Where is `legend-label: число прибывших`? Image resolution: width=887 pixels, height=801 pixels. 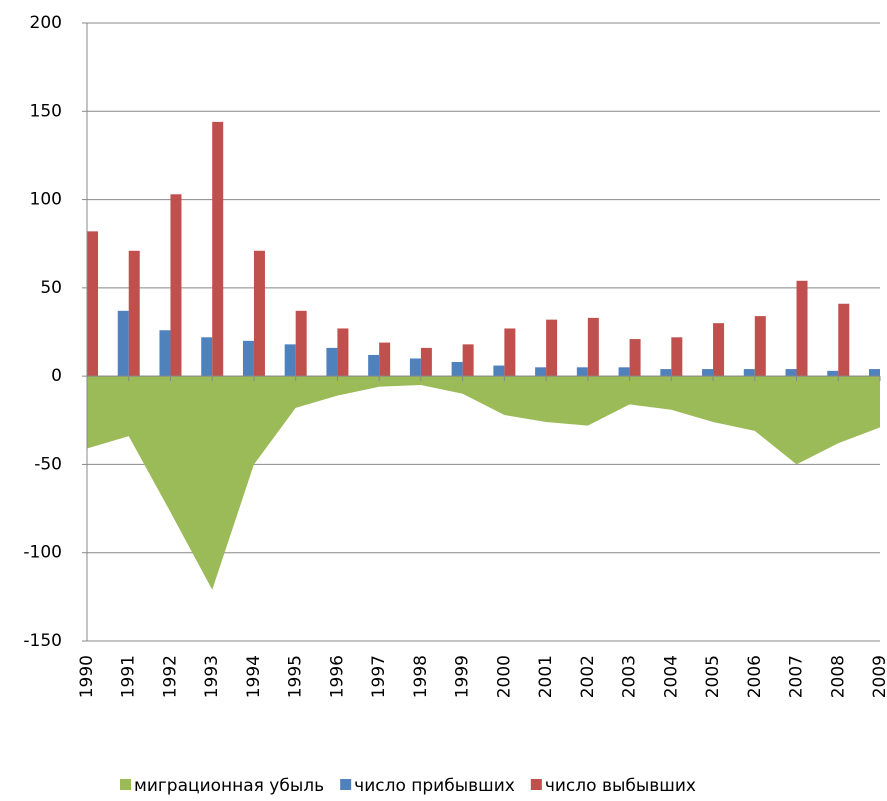
legend-label: число прибывших is located at coordinates (434, 786).